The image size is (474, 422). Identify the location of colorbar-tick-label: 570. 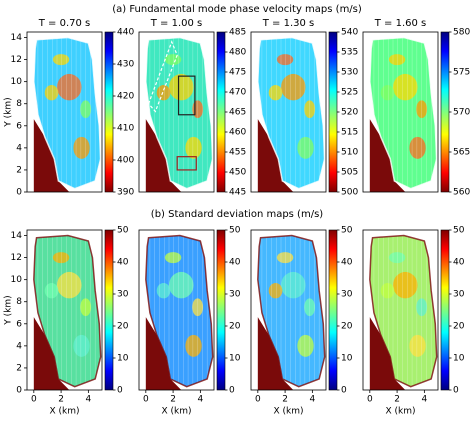
(461, 113).